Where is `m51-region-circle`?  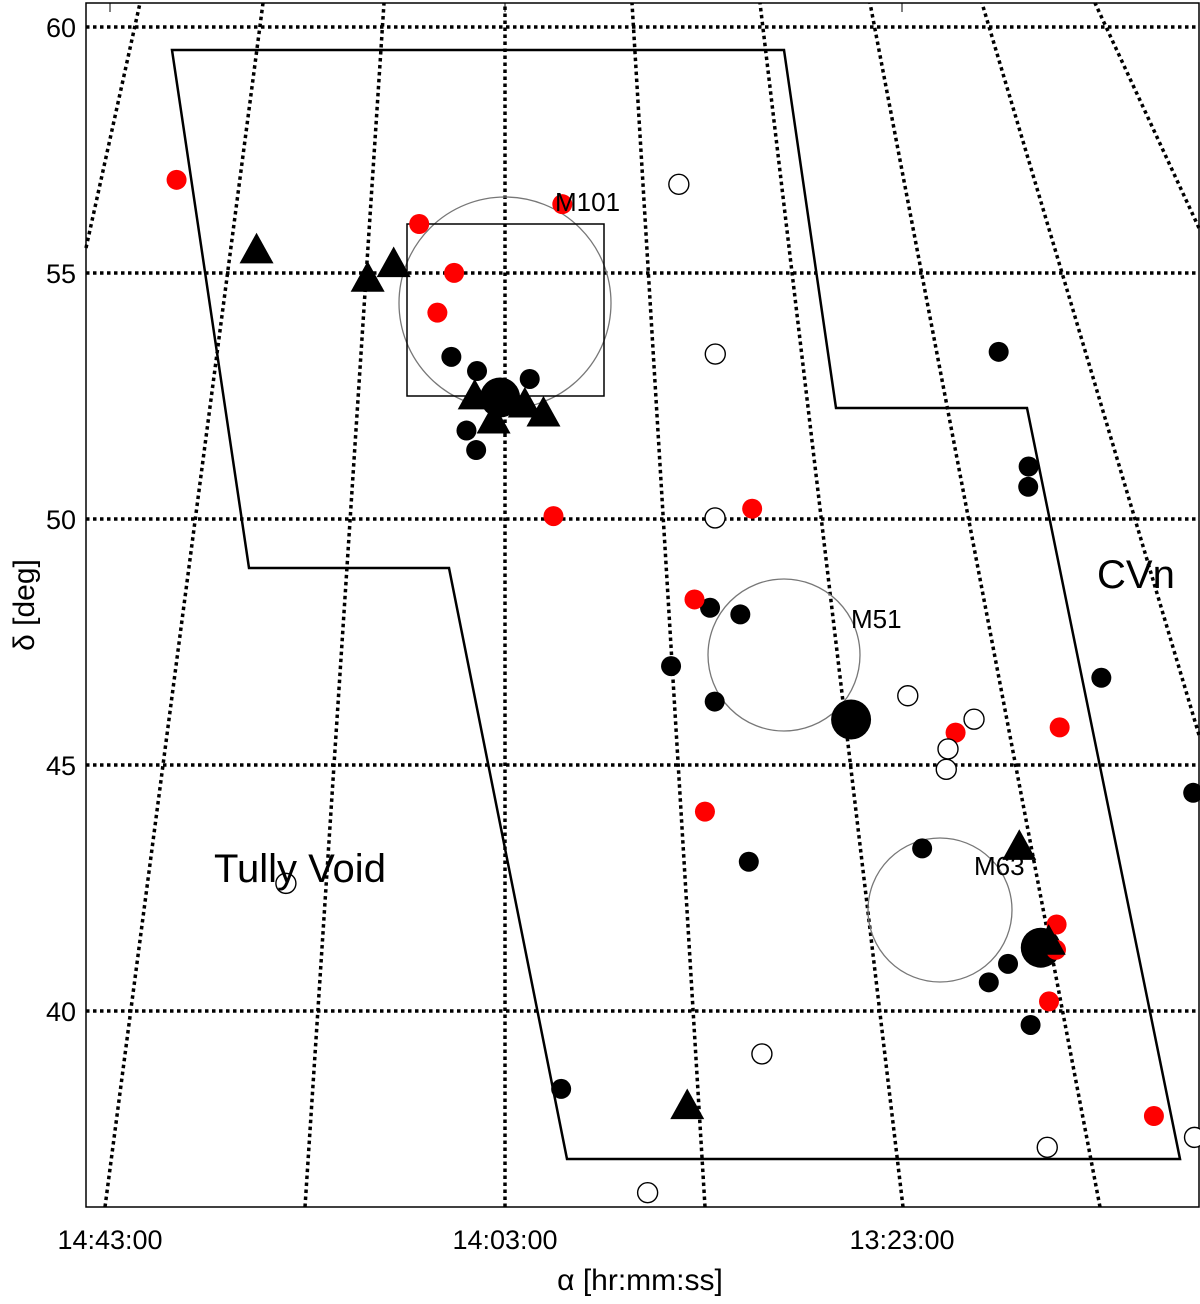
m51-region-circle is located at coordinates (784, 655).